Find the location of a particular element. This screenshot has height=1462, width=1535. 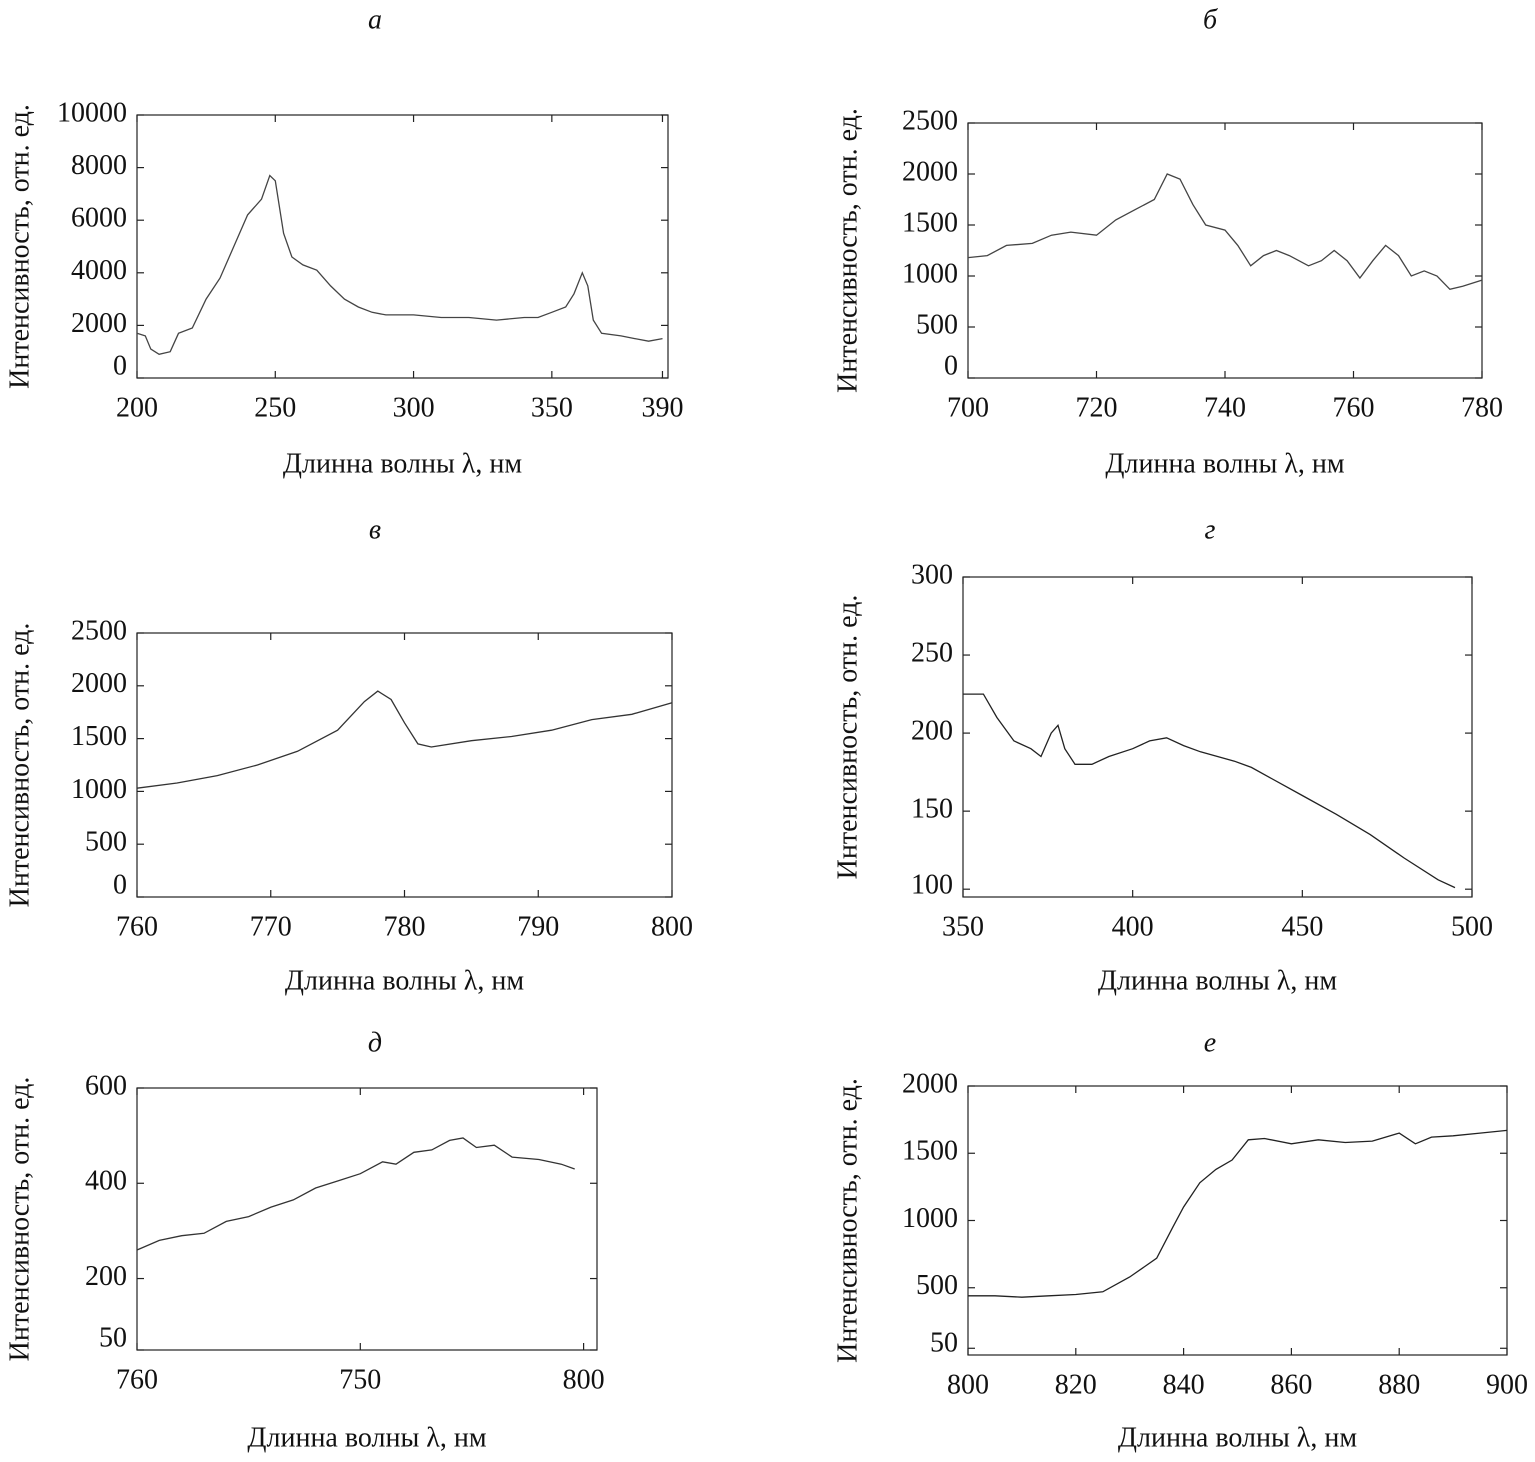

x-tick-label: 720 is located at coordinates (1097, 407).